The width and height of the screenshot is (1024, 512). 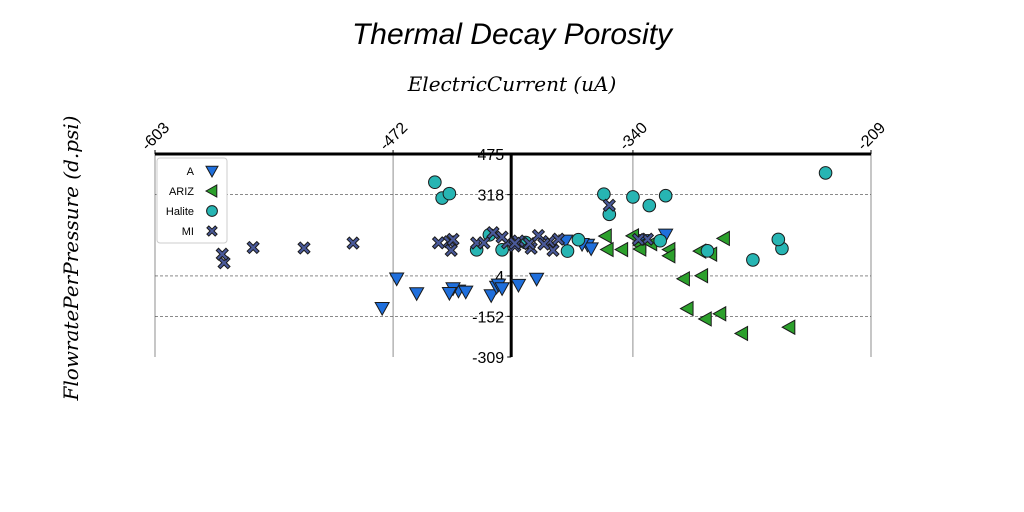 I want to click on series-halite, so click(x=630, y=216).